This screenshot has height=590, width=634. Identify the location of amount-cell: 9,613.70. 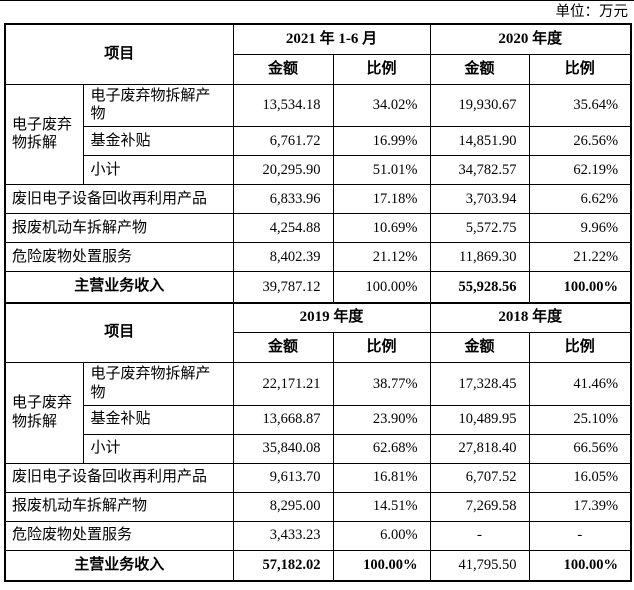
(283, 477).